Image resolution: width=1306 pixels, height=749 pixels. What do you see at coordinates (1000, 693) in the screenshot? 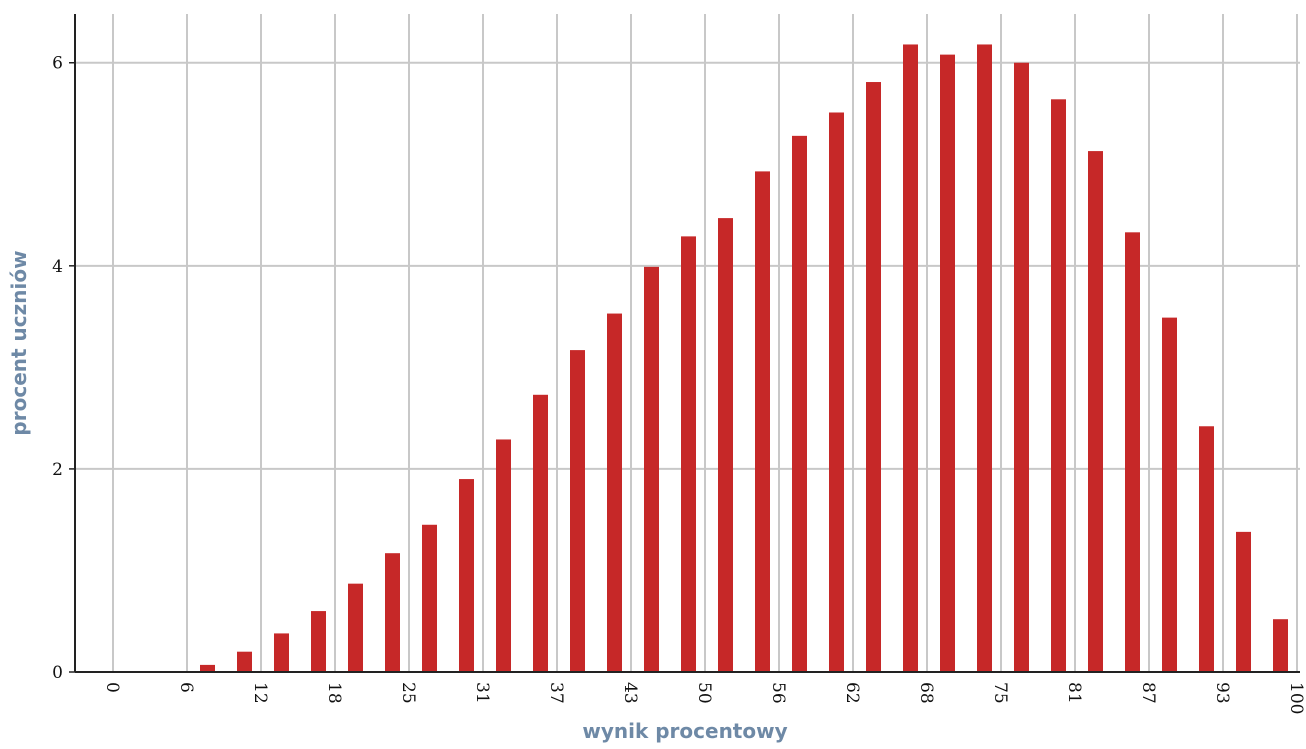
I see `x-tick-label: 75` at bounding box center [1000, 693].